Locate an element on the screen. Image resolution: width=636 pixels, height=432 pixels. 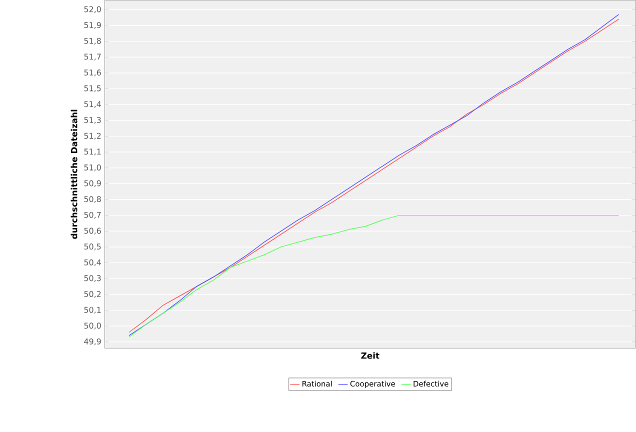
y-axis-title: durchschnittliche Dateizahl is located at coordinates (74, 174).